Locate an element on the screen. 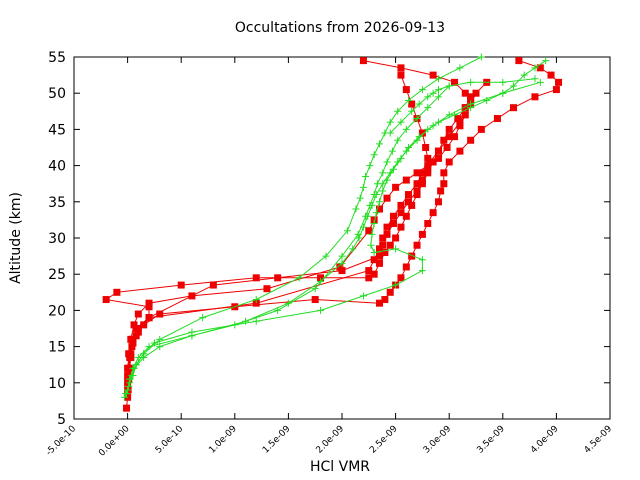  x-tick-label: 4.0e-09 is located at coordinates (545, 440).